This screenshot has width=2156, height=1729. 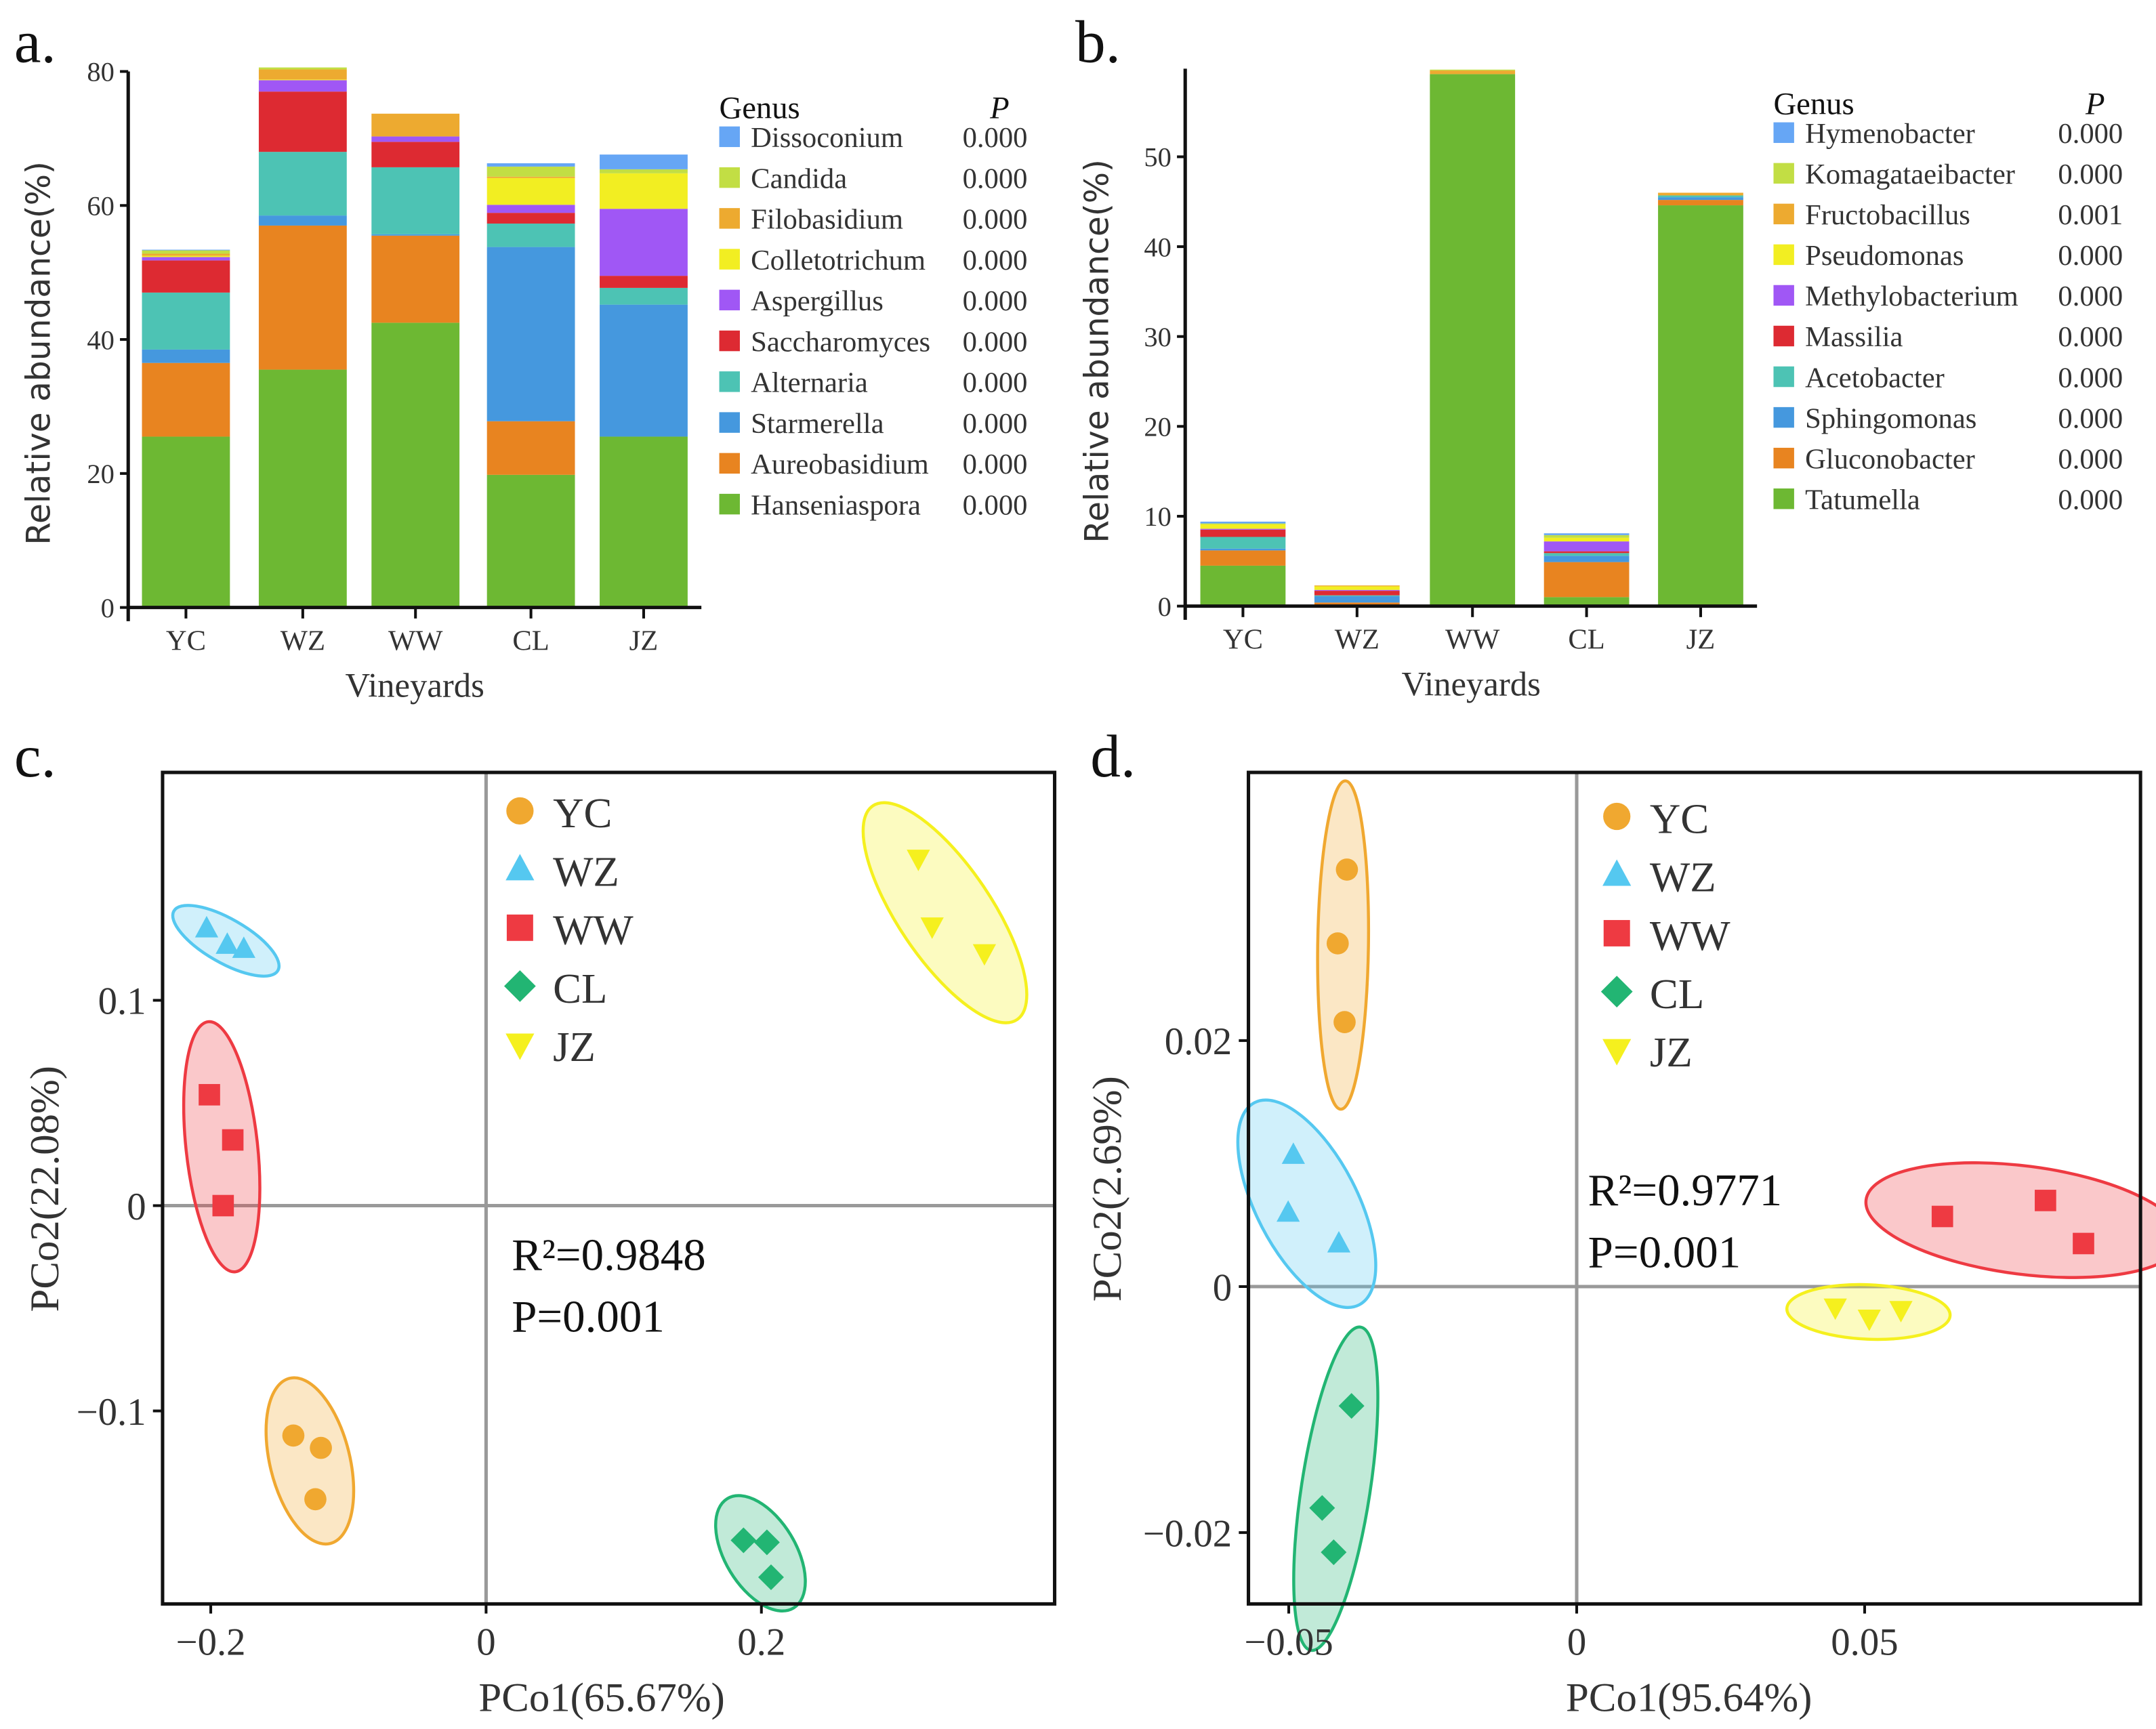 What do you see at coordinates (1864, 1642) in the screenshot?
I see `x-tick-label: 0.05` at bounding box center [1864, 1642].